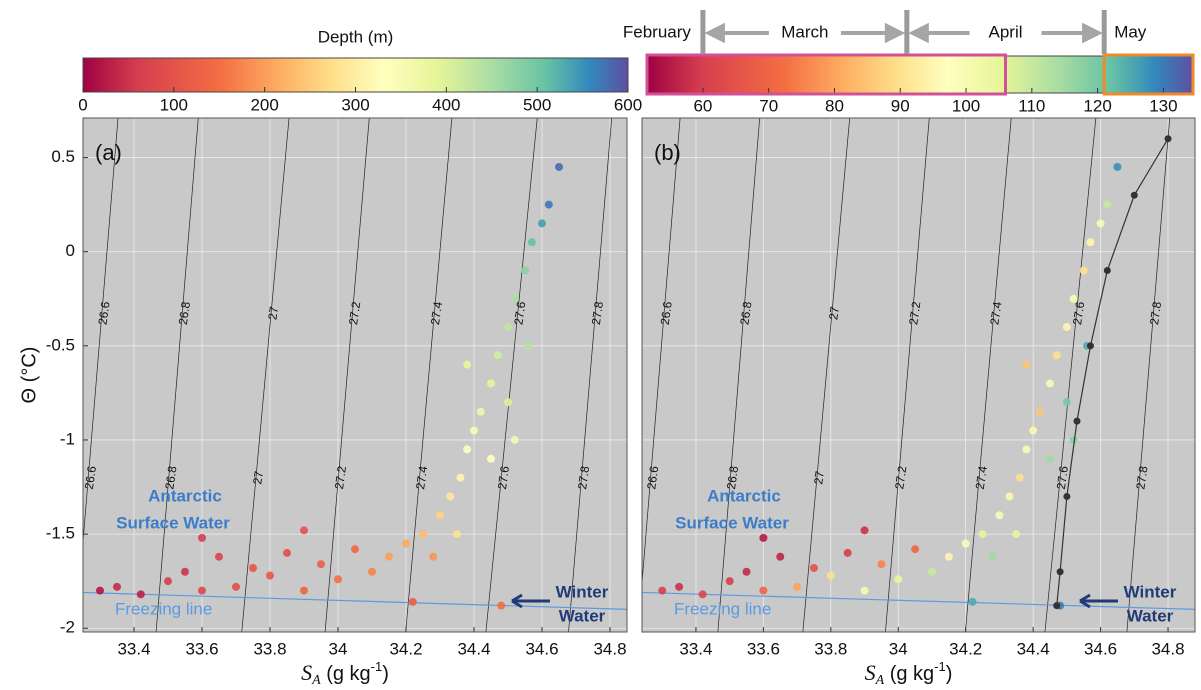  Describe the element at coordinates (70, 250) in the screenshot. I see `y-tick-label: 0` at that location.